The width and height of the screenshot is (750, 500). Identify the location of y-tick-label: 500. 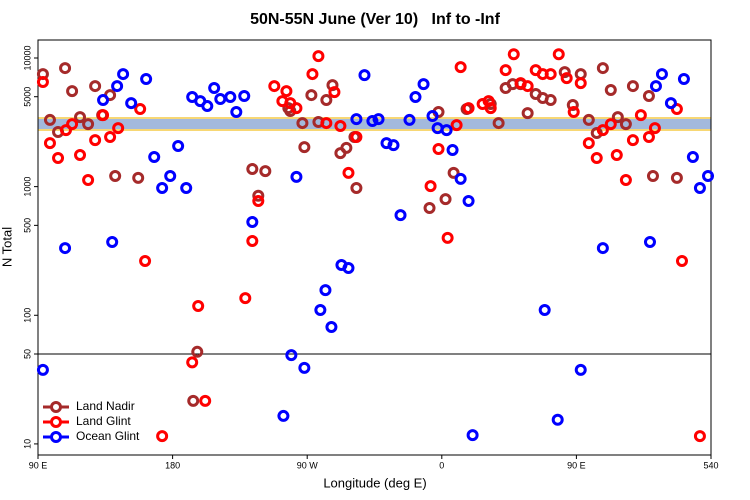
(27, 225).